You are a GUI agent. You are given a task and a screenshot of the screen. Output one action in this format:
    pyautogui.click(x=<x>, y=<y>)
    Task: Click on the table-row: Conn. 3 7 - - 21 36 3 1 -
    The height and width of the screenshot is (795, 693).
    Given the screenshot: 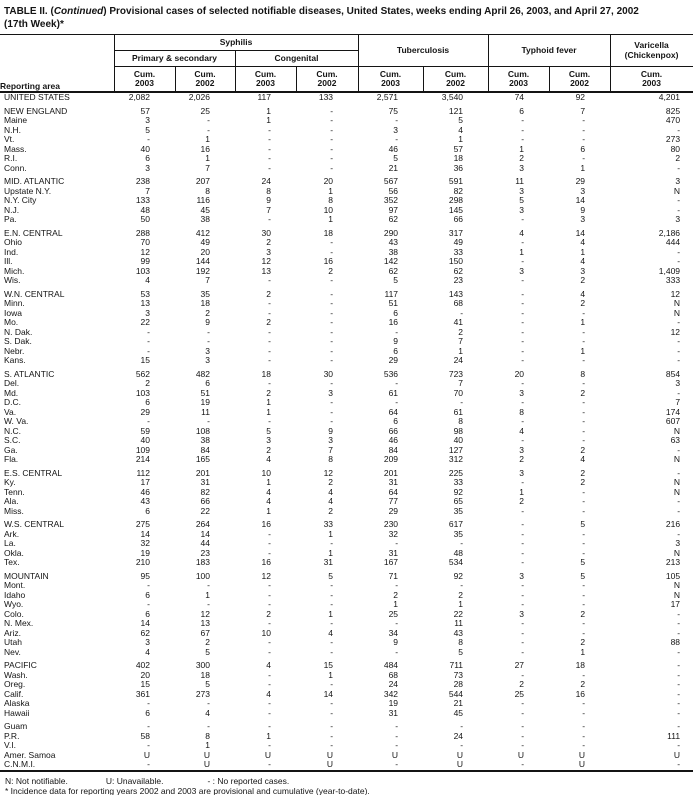 What is the action you would take?
    pyautogui.click(x=346, y=169)
    